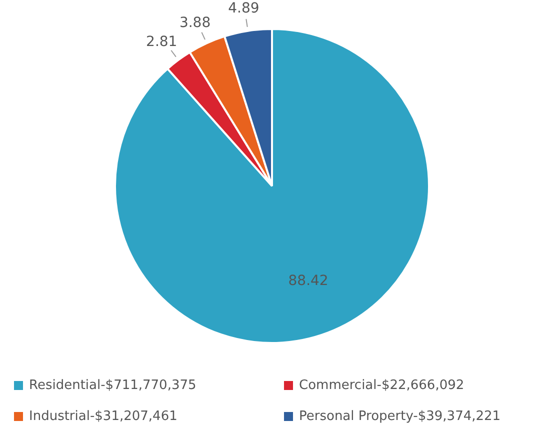  I want to click on data-label: 3.88, so click(195, 22).